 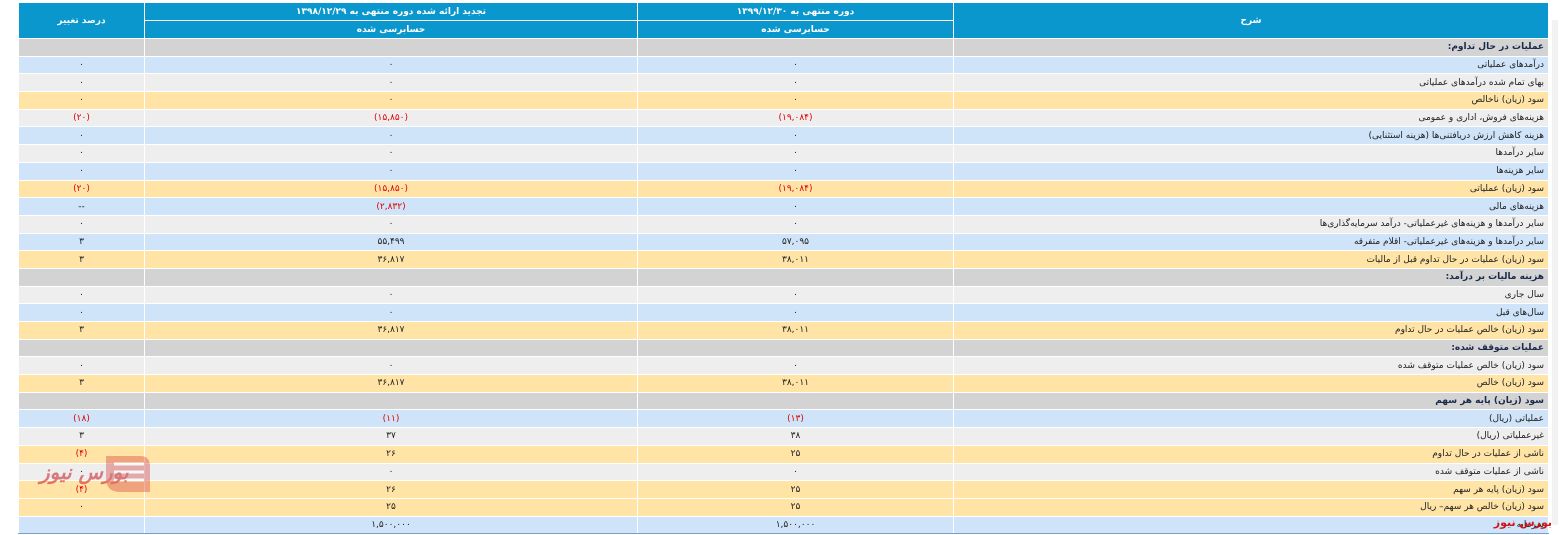 I want to click on table-row: سال جاری ۰ ۰ ۰, so click(x=783, y=295).